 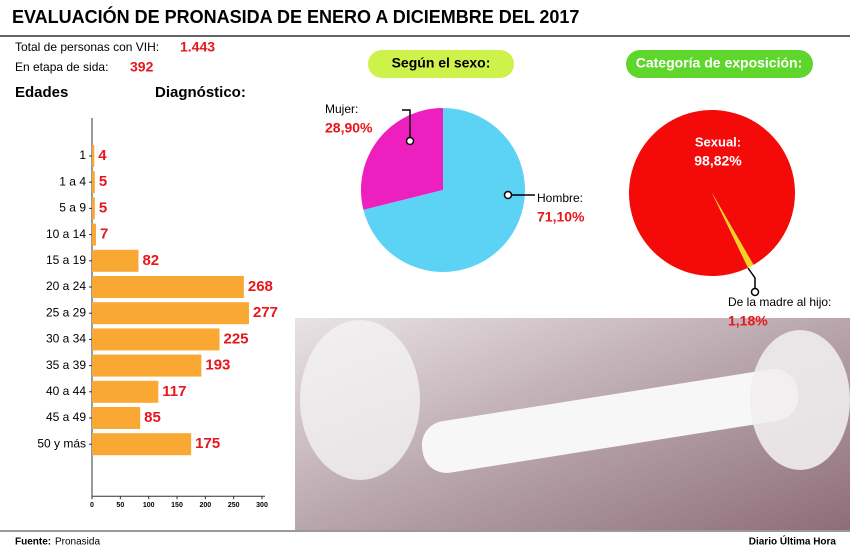 What do you see at coordinates (66, 339) in the screenshot?
I see `category-label: 30 a 34` at bounding box center [66, 339].